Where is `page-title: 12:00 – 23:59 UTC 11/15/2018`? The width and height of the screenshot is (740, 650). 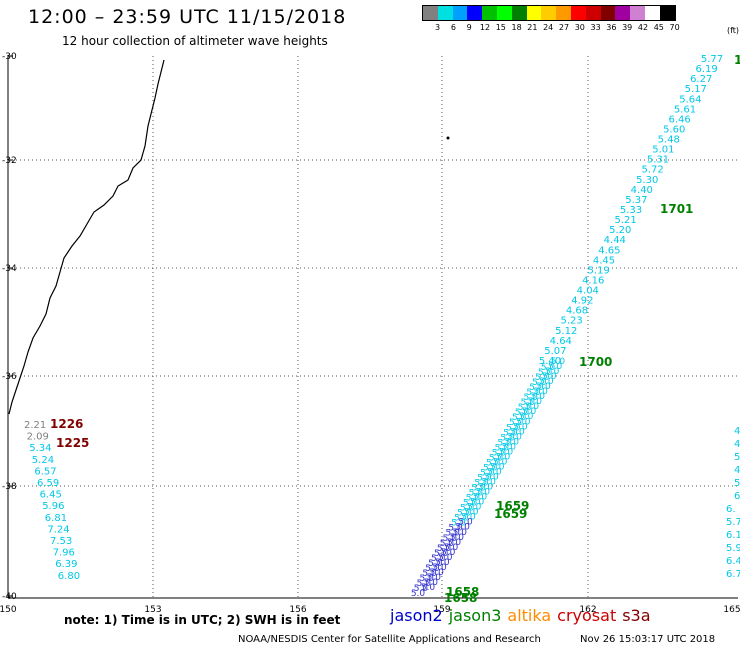
page-title: 12:00 – 23:59 UTC 11/15/2018 is located at coordinates (187, 17).